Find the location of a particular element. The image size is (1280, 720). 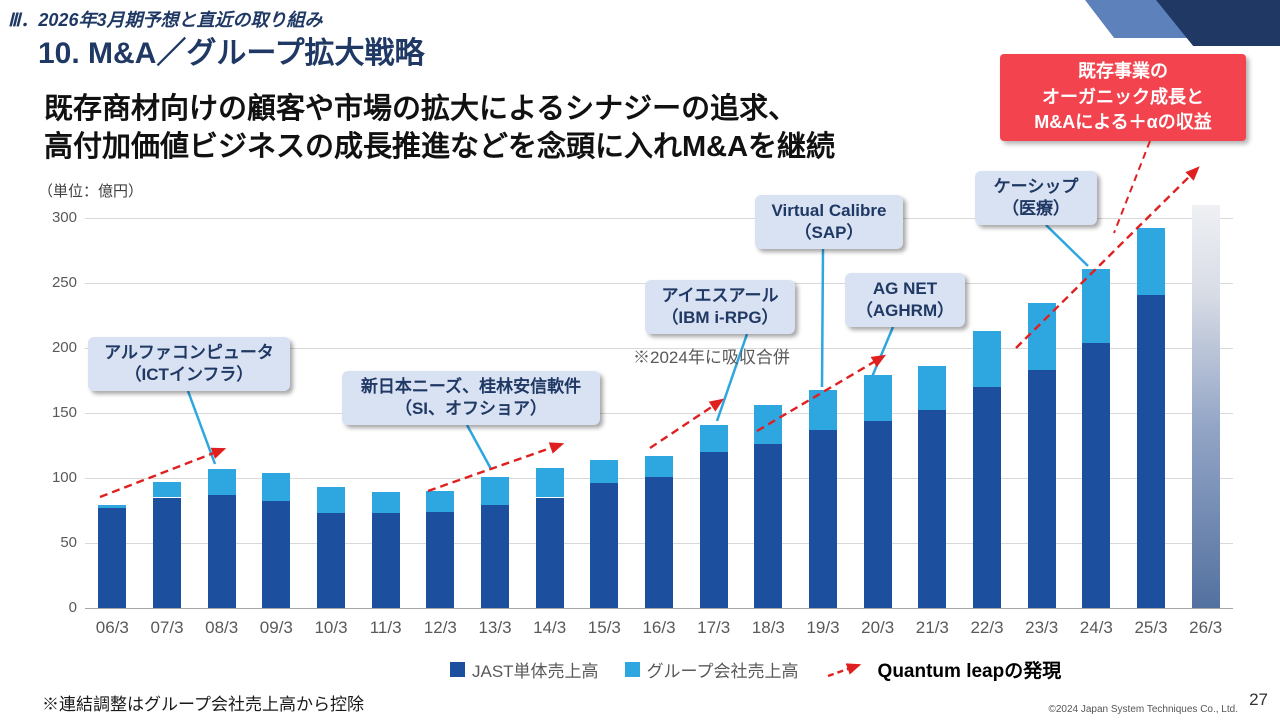

x-axis-label-08-3: 08/3 is located at coordinates (222, 627).